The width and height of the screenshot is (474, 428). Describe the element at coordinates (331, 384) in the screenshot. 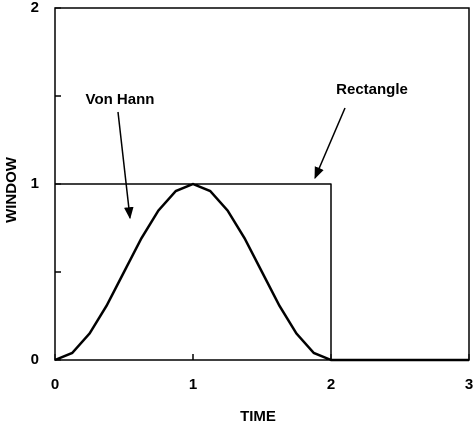

I see `x-tick-label: 2` at that location.